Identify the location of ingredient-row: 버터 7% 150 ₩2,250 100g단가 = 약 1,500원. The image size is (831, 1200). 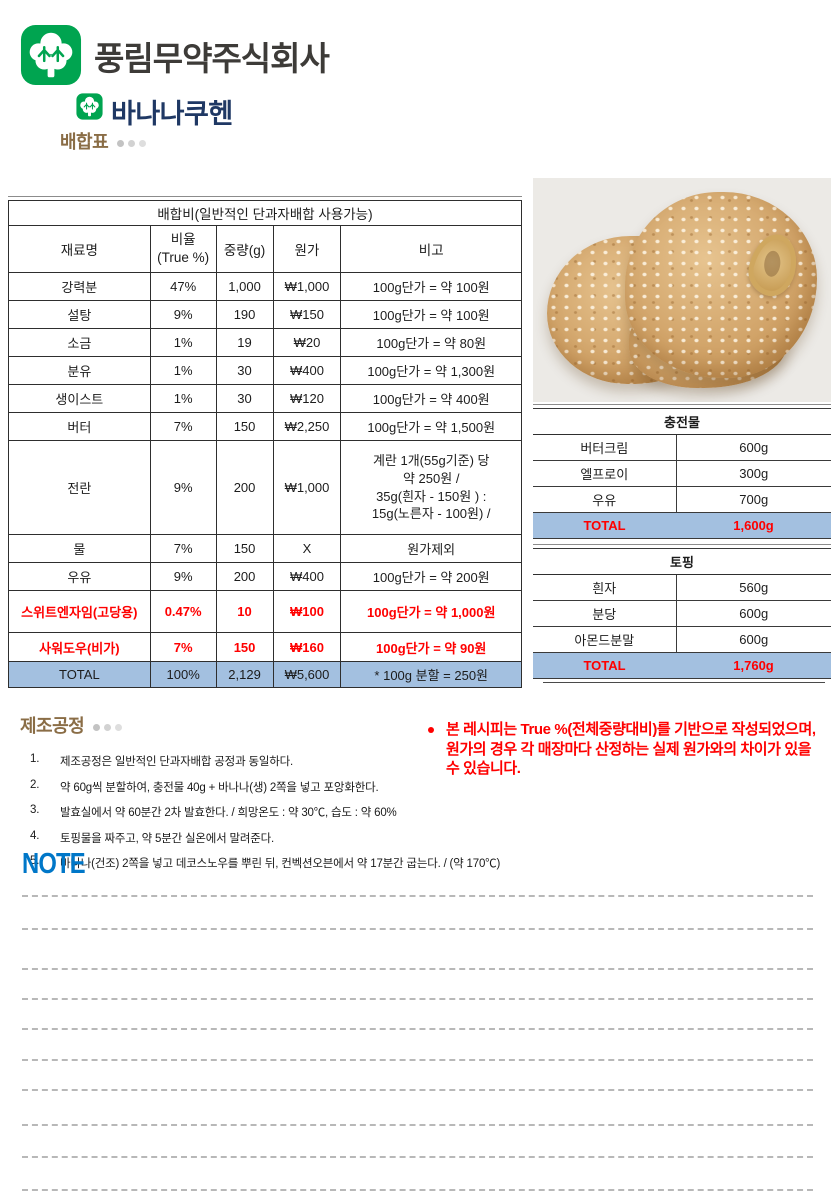
(265, 426).